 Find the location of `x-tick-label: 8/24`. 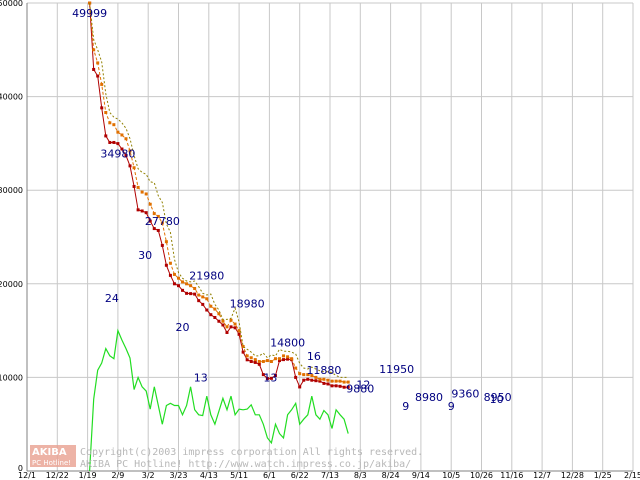

x-tick-label: 8/24 is located at coordinates (391, 475).